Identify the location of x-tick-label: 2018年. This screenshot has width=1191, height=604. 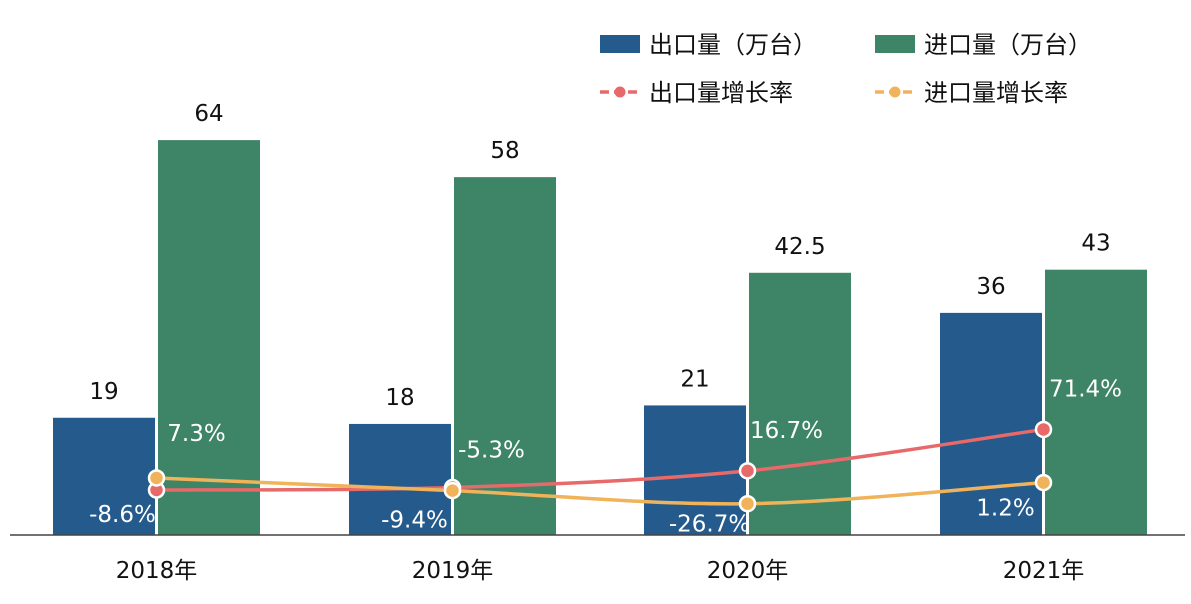
(157, 571).